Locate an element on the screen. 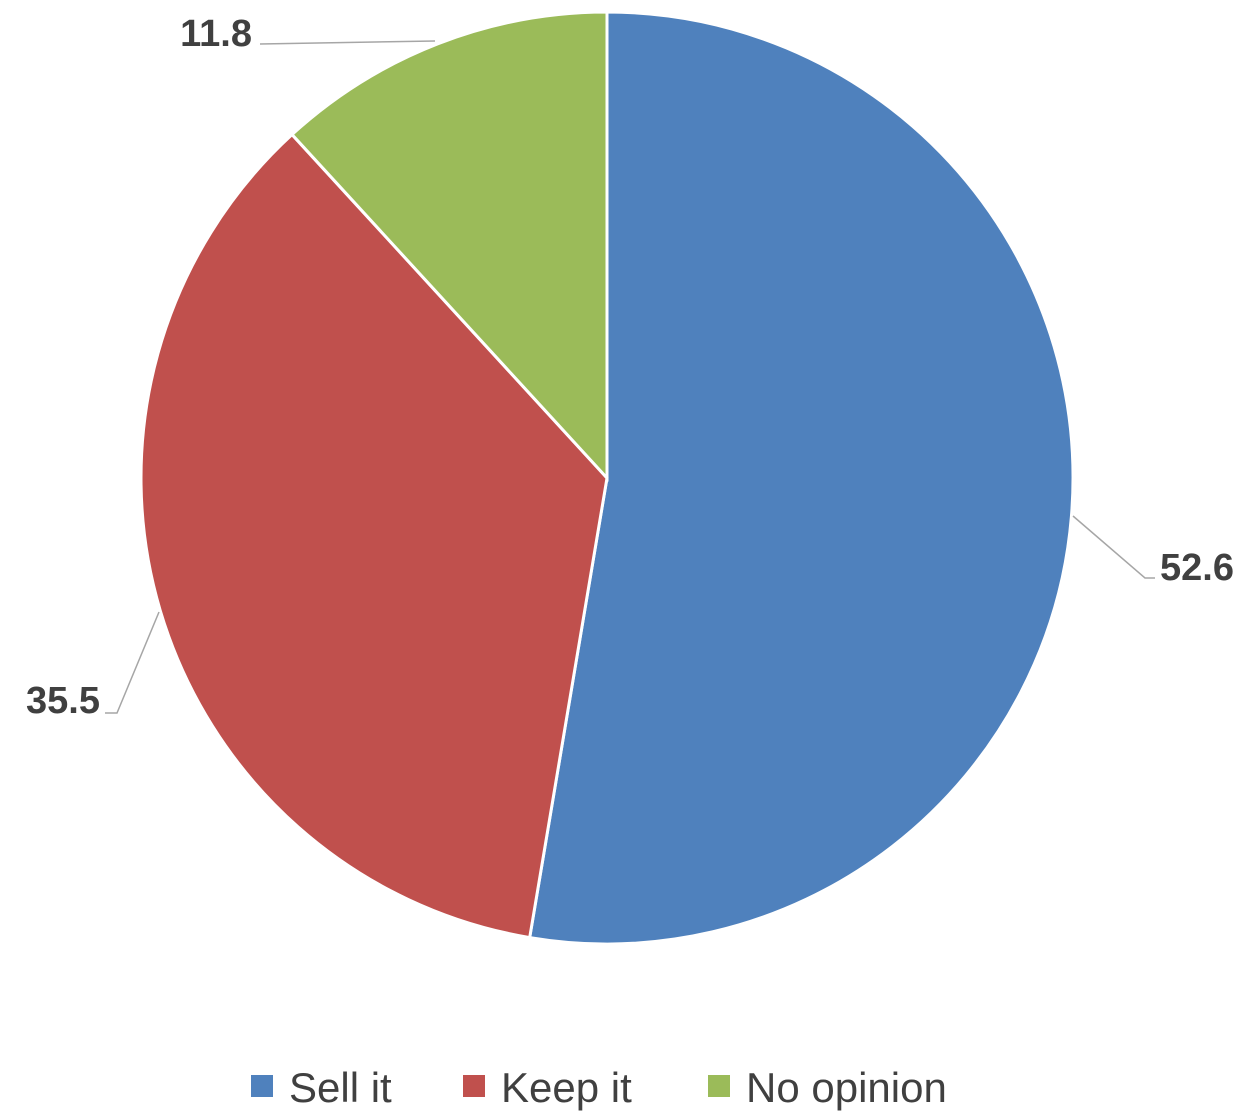 Image resolution: width=1255 pixels, height=1117 pixels. data-label-sell-it: 52.6 is located at coordinates (1197, 568).